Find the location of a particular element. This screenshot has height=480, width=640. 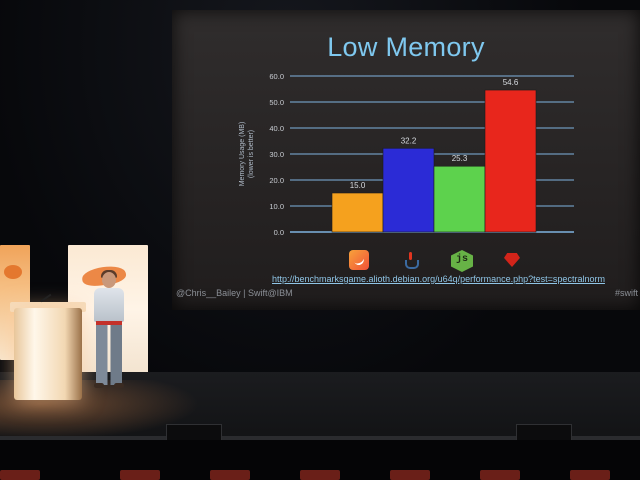

y-axis-label: Memory Usage (MB) is located at coordinates (242, 154).